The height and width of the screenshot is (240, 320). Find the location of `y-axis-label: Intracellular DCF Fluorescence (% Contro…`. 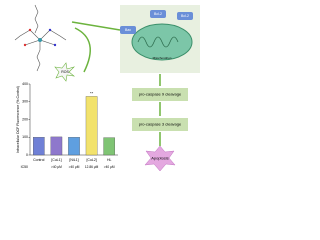

y-axis-label: Intracellular DCF Fluorescence (% Contro… is located at coordinates (18, 119).